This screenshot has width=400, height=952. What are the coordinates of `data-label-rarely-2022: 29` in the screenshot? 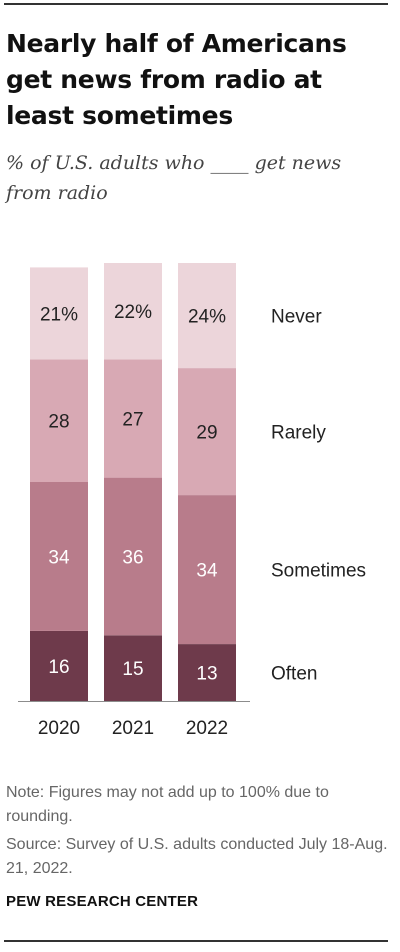 It's located at (206, 433).